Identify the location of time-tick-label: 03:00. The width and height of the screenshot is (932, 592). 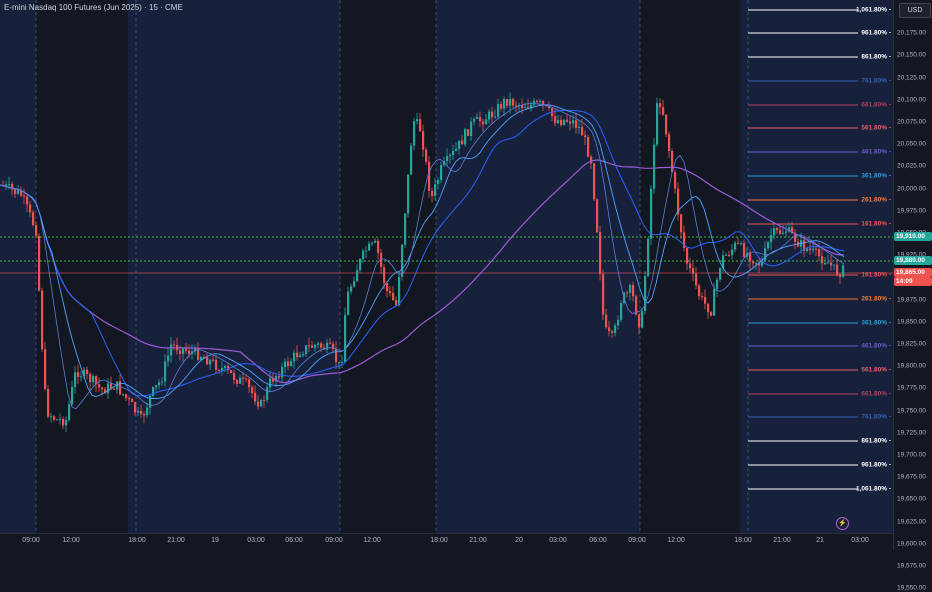
(860, 540).